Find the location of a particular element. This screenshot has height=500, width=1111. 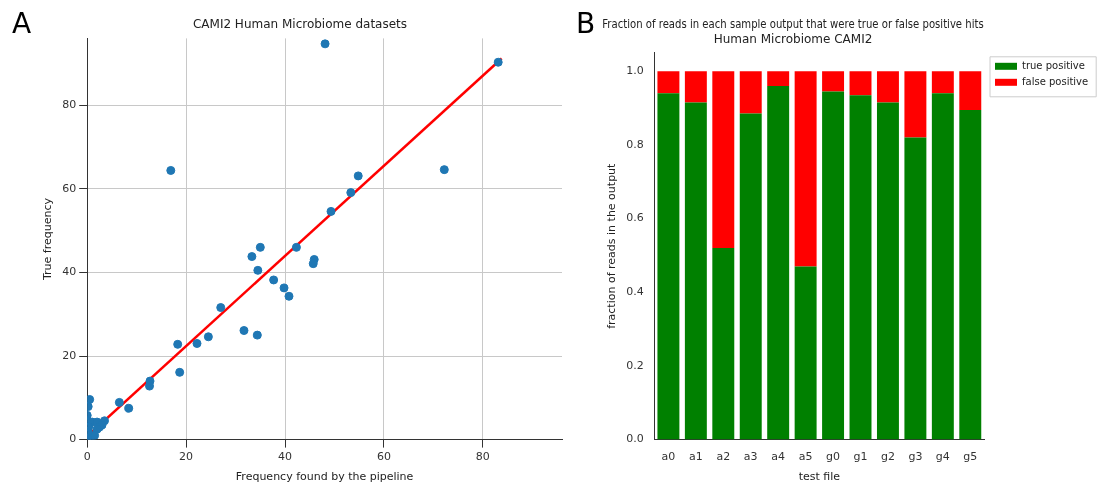

y-tick-label: 80 is located at coordinates (69, 105).